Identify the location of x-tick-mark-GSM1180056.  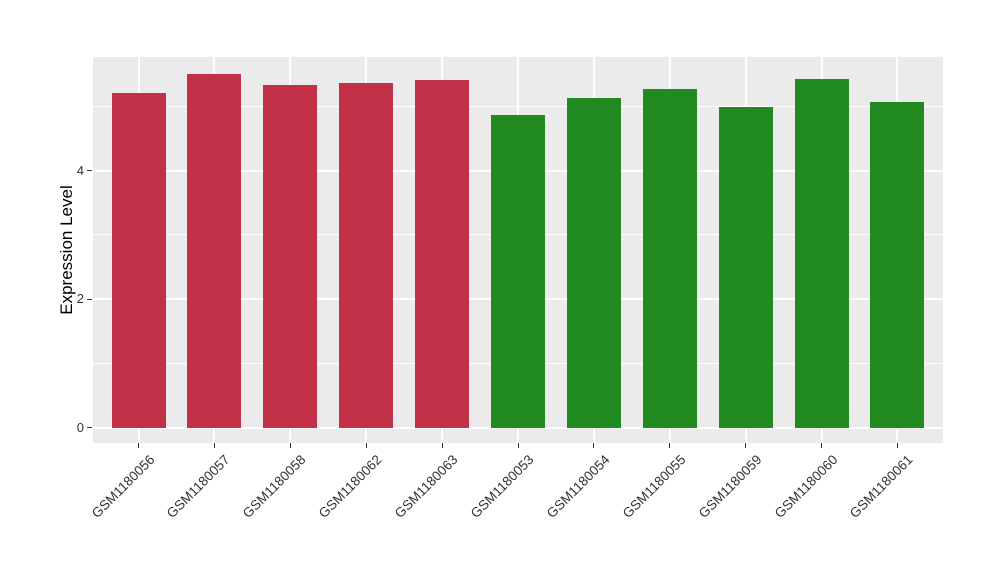
(139, 445).